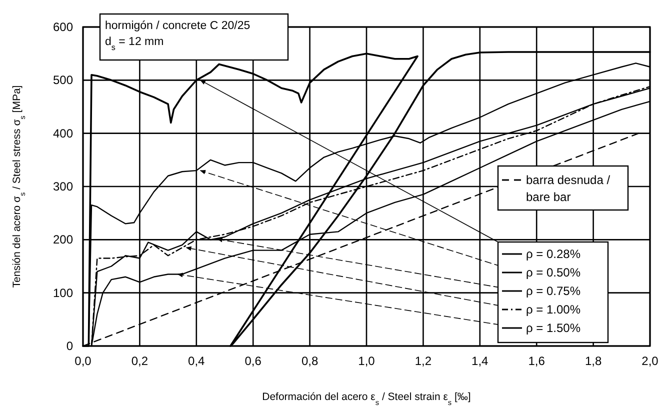  I want to click on x-tick-label: 1,2, so click(423, 361).